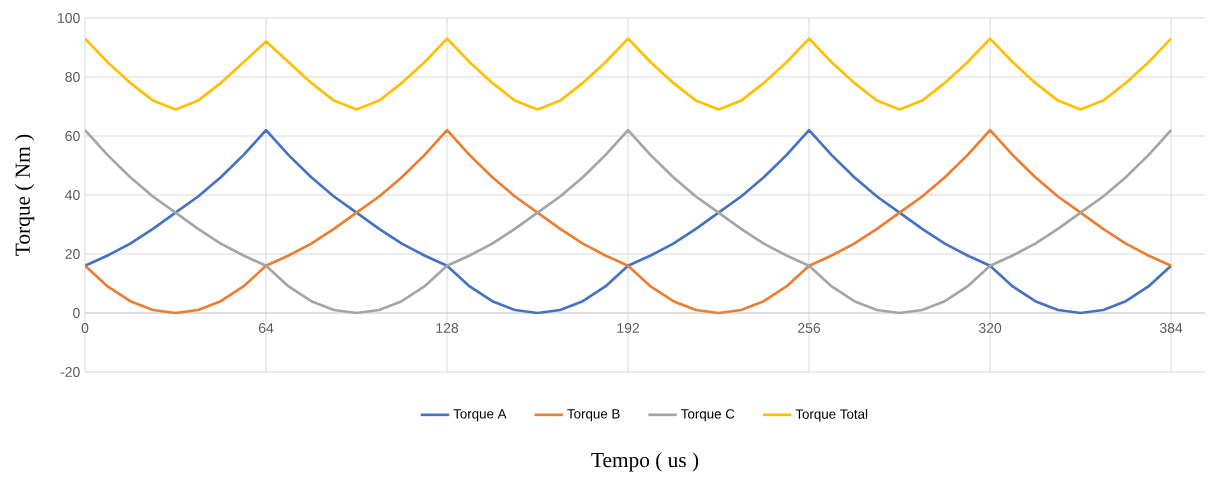 This screenshot has width=1209, height=477. I want to click on y-axis-title: Torque ( Nm ), so click(24, 195).